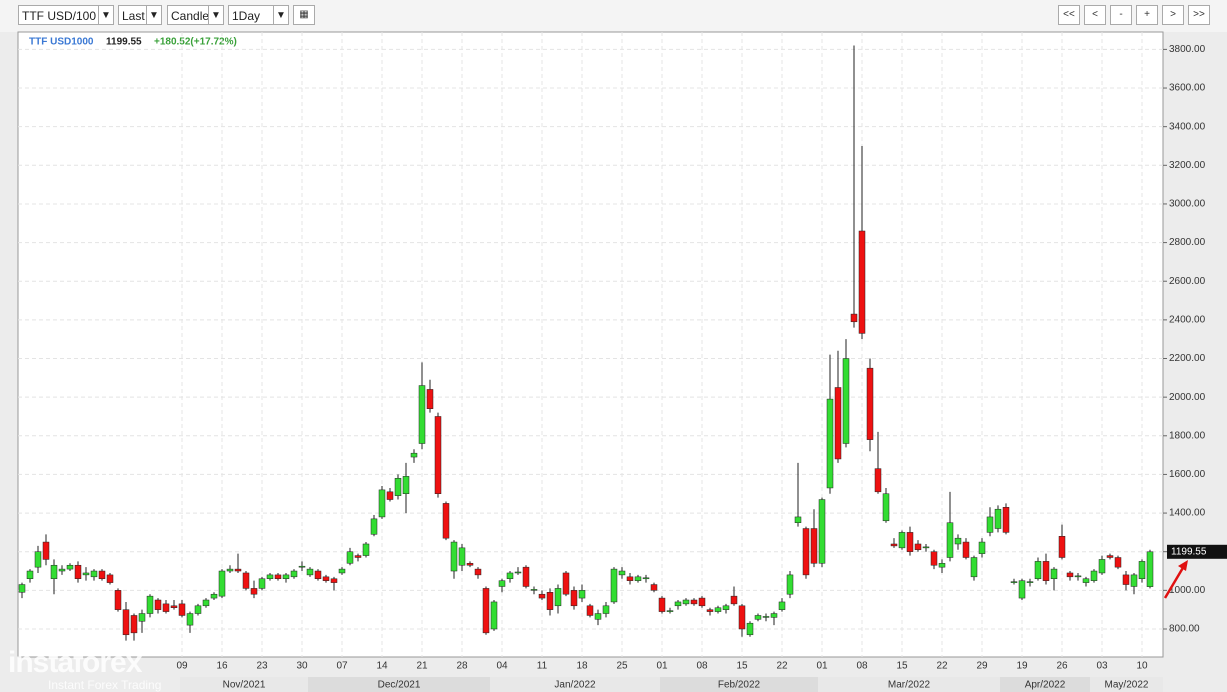  I want to click on nav-button: <, so click(1095, 15).